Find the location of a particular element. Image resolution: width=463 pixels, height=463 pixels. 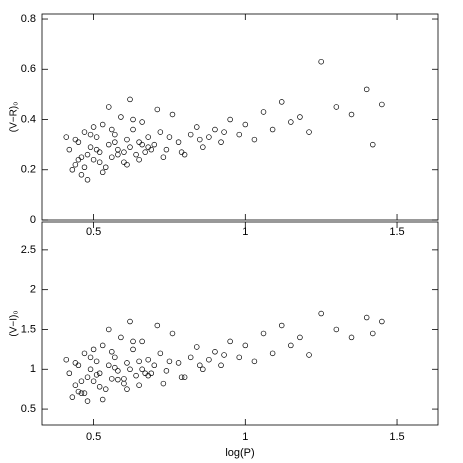

y-tick-label: 2 is located at coordinates (33, 290).